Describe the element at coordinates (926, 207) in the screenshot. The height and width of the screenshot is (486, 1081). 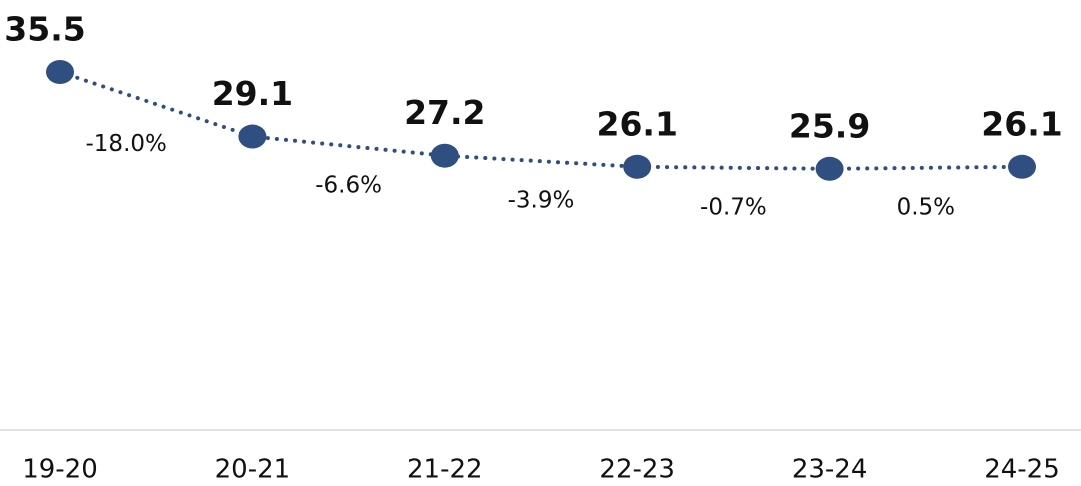
I see `change-label: 0.5%` at that location.